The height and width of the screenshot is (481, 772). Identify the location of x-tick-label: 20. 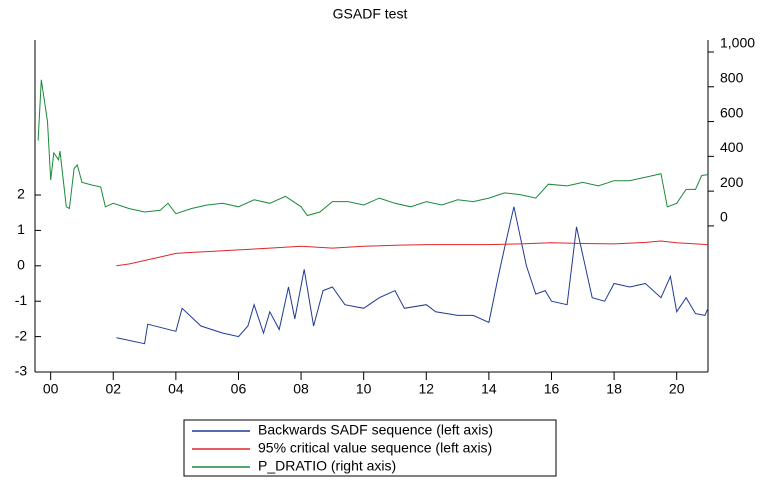
(677, 389).